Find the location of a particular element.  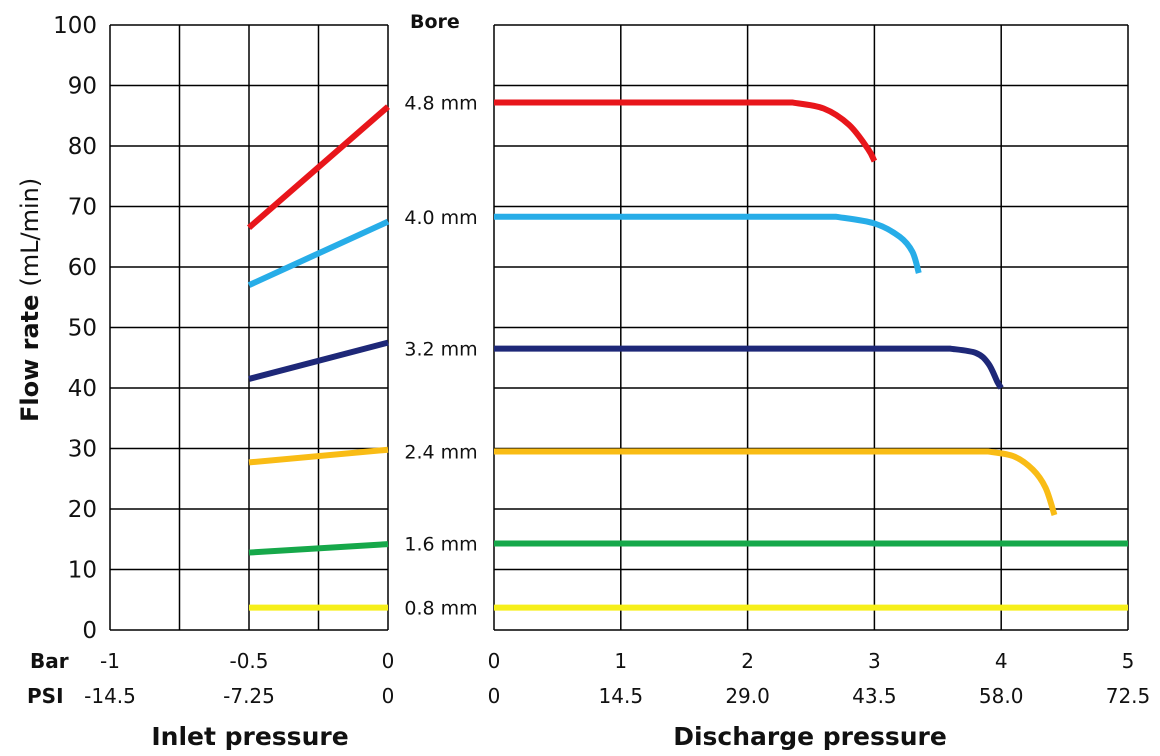

bore-label: 2.4 mm is located at coordinates (440, 453).